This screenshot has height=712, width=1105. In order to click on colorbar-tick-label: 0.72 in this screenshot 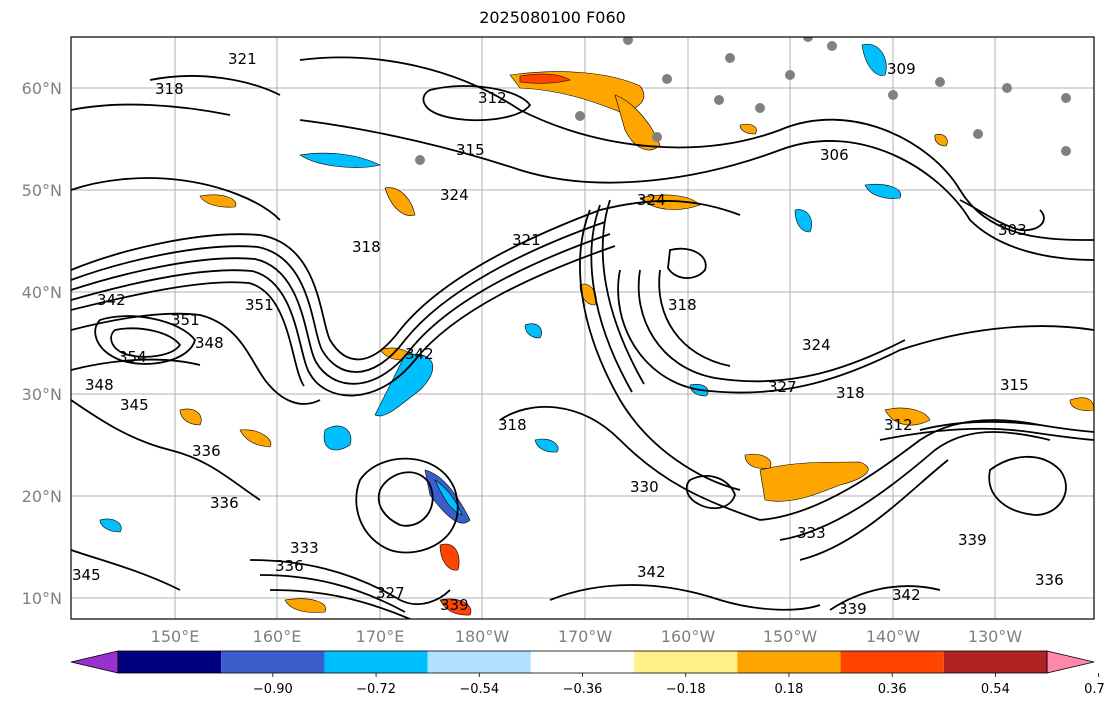, I will do `click(1094, 689)`.